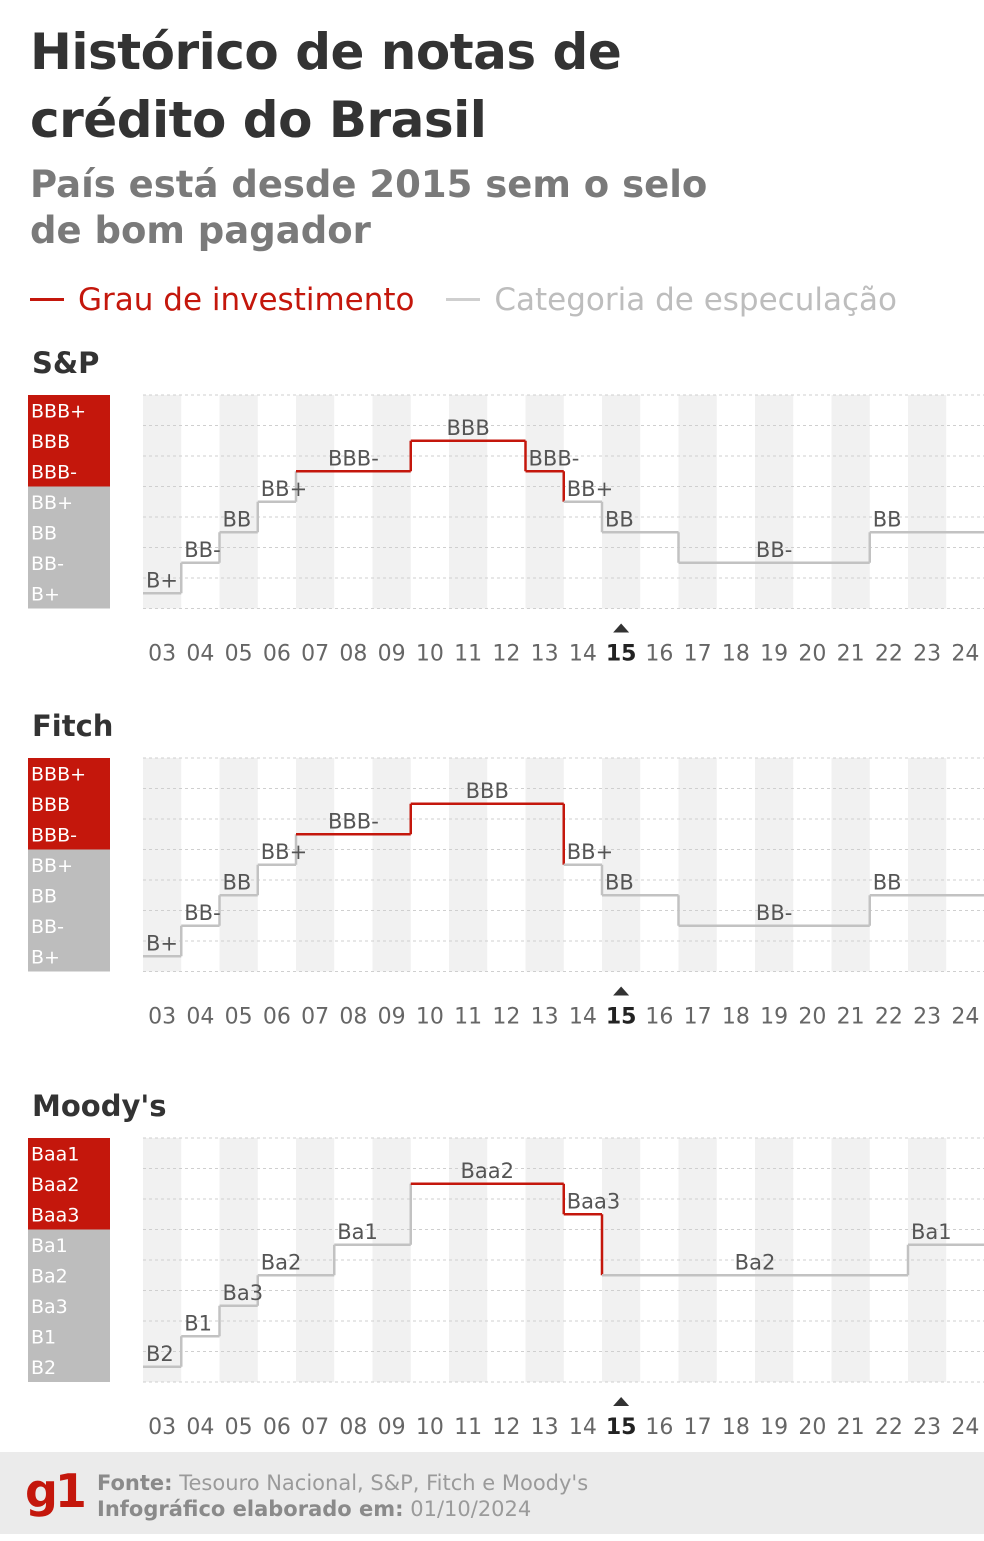  What do you see at coordinates (69, 1305) in the screenshot?
I see `rating-row-ba3` at bounding box center [69, 1305].